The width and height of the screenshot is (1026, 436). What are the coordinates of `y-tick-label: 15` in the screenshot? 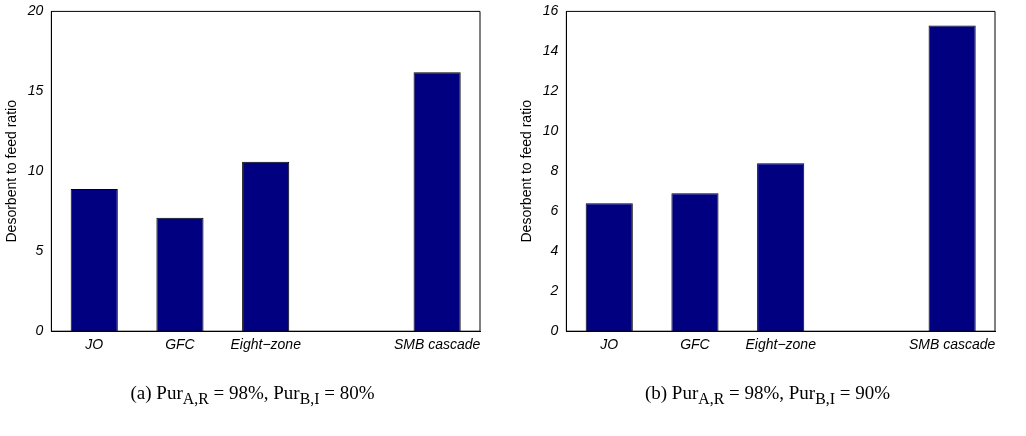 It's located at (35, 90).